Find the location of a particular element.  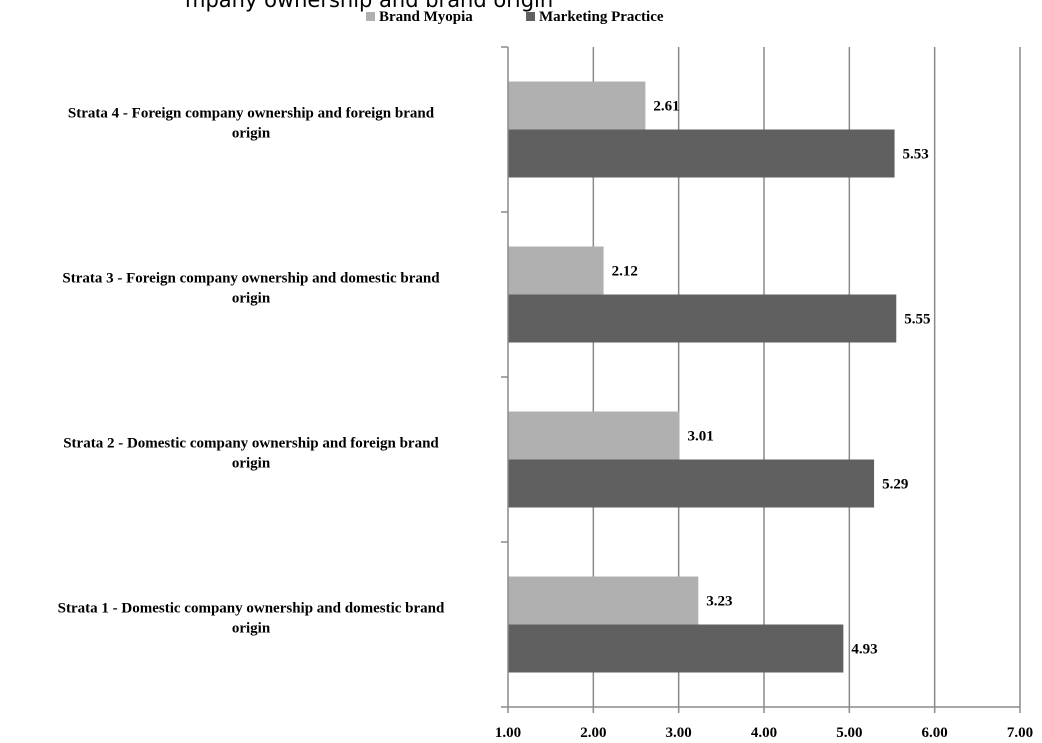

chart-title-fragment: mpany ownership and brand origin is located at coordinates (369, 6).